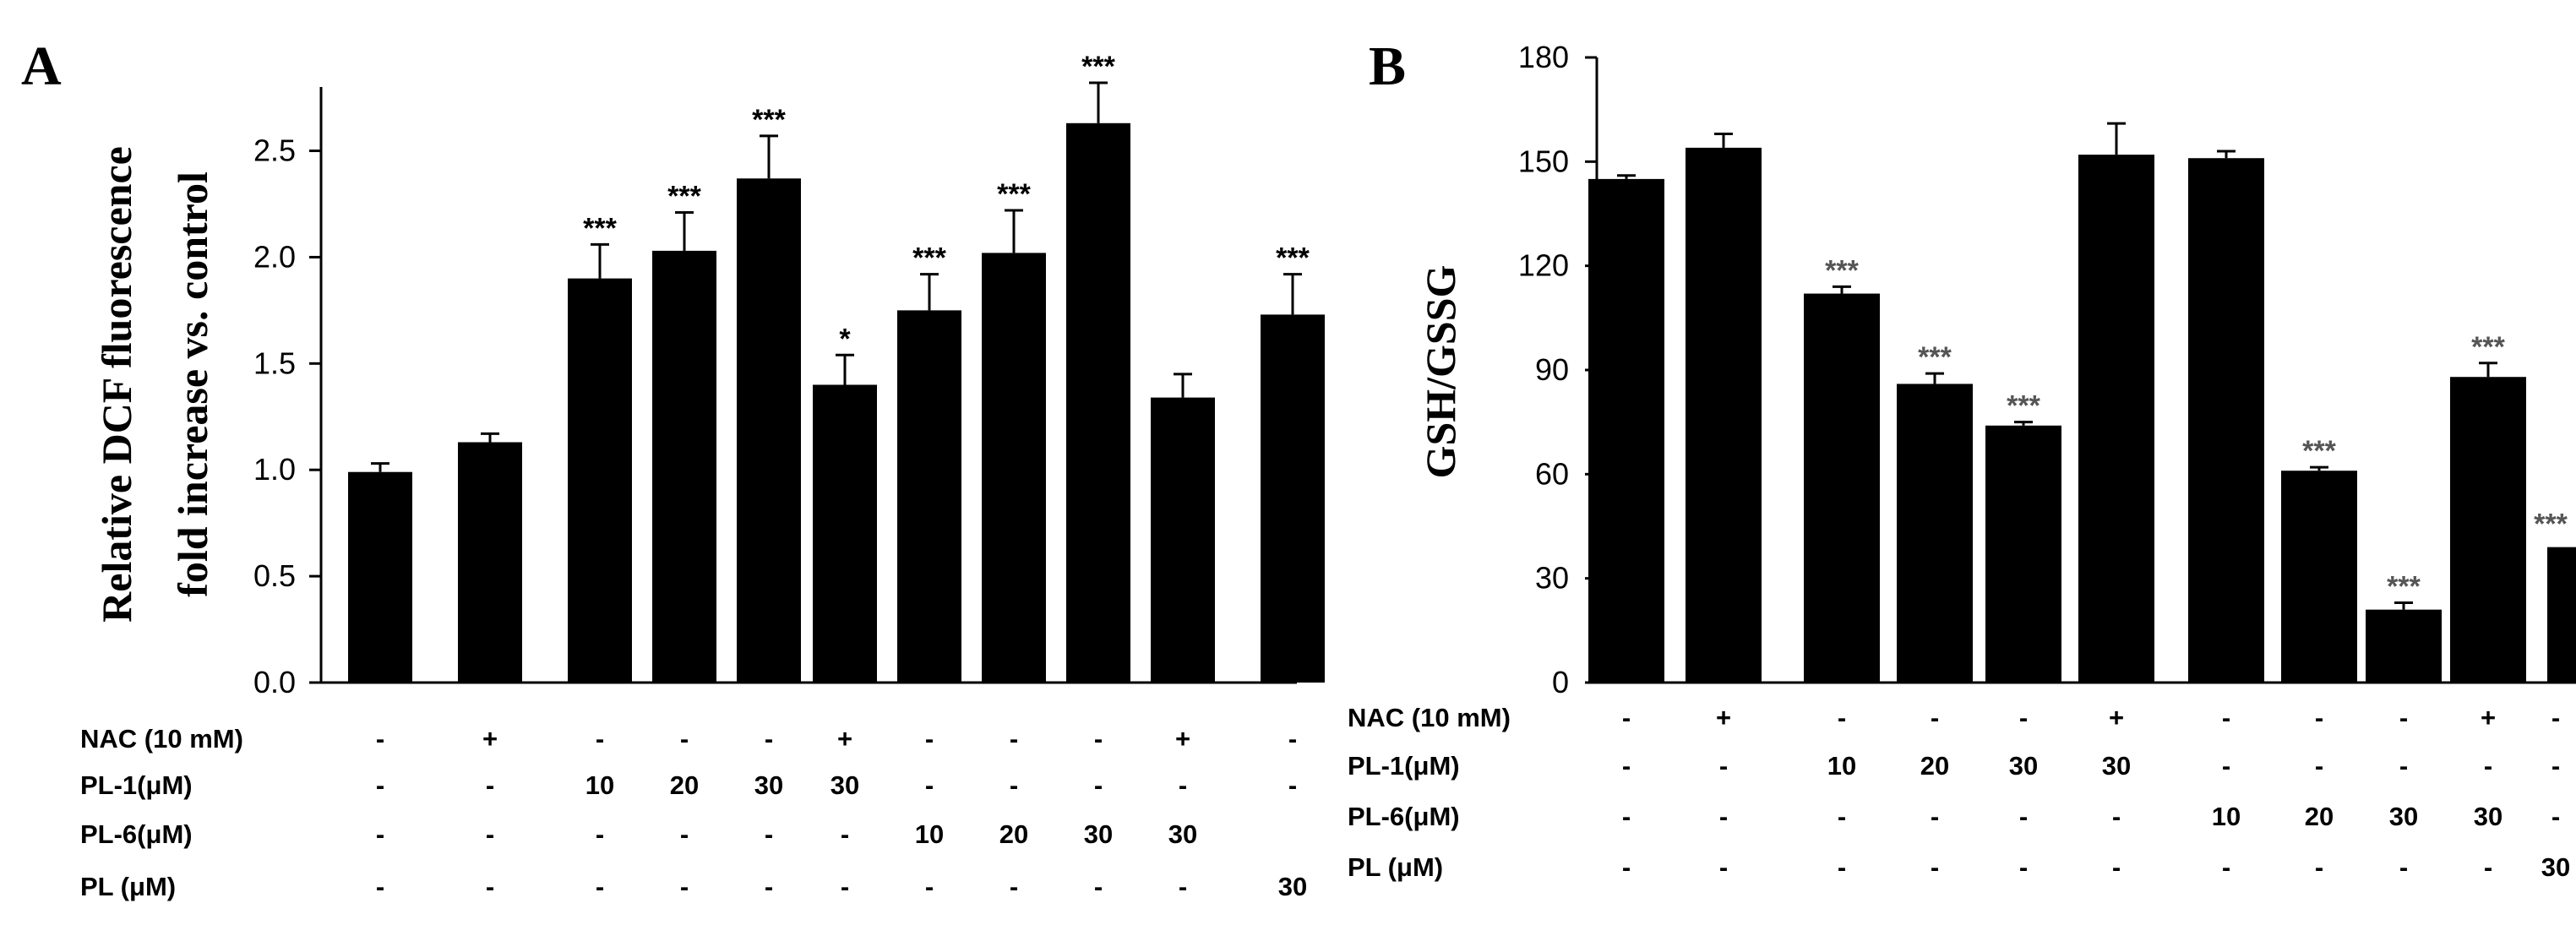  What do you see at coordinates (1543, 161) in the screenshot?
I see `panel-b-y-tick-label: 150` at bounding box center [1543, 161].